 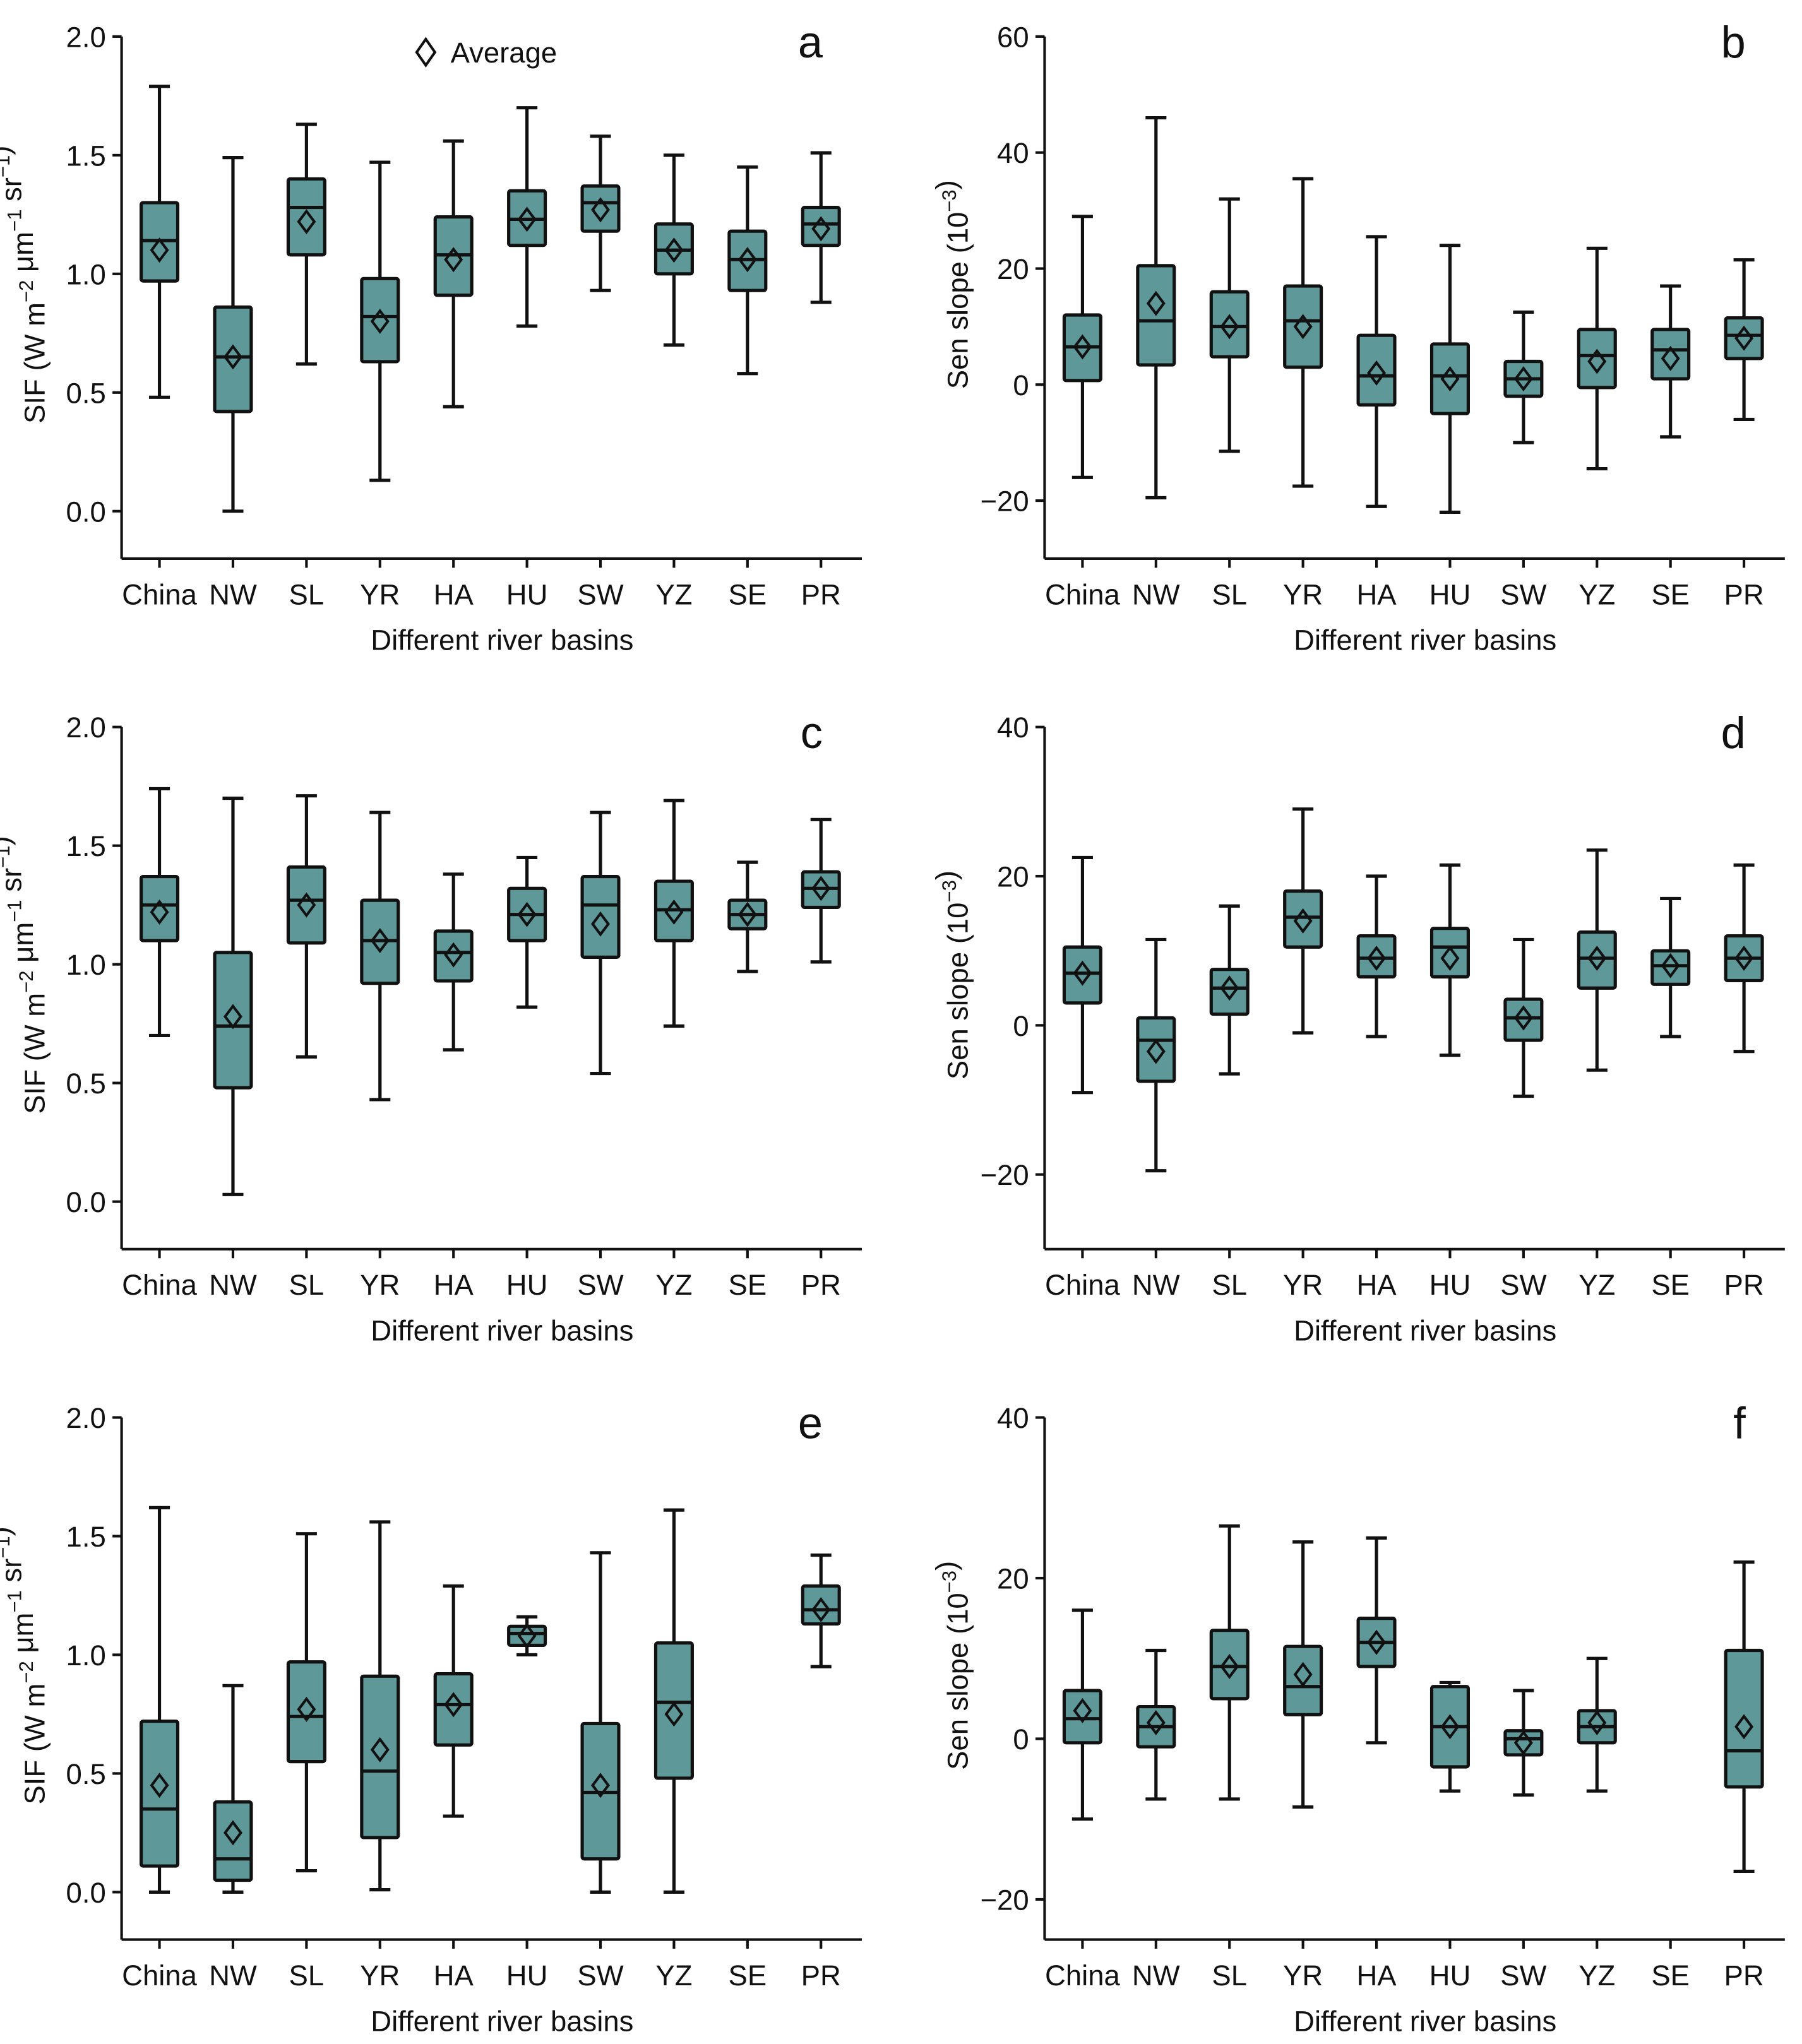 I want to click on y-tick-label: 1.5, so click(x=86, y=1537).